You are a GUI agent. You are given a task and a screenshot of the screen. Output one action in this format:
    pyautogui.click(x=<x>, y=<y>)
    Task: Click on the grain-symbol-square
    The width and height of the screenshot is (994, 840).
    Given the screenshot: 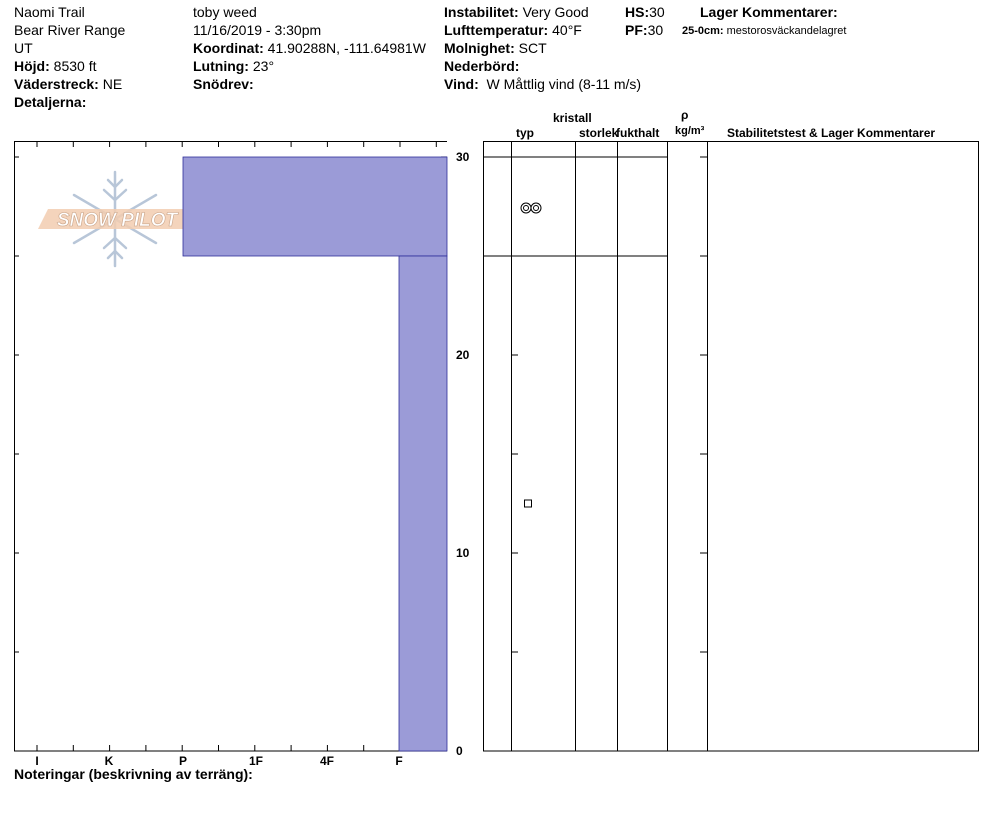 What is the action you would take?
    pyautogui.click(x=528, y=503)
    